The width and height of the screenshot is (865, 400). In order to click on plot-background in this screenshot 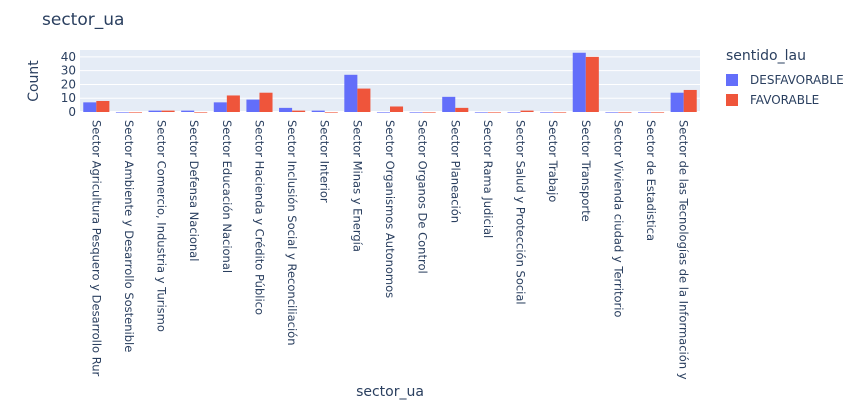, I will do `click(390, 81)`.